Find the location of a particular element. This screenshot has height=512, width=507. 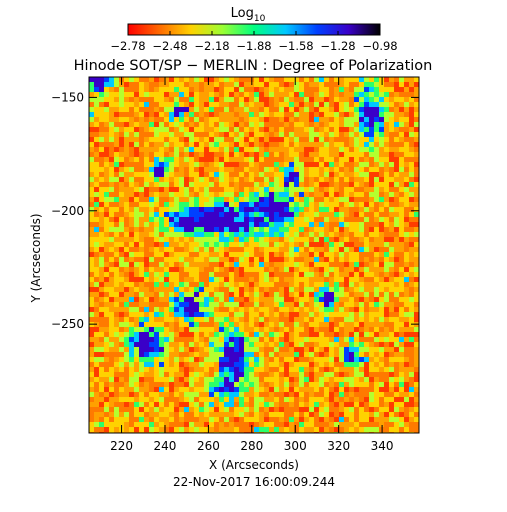

colorbar-tick-labels: −2.78 −2.48 −2.18 −1.88 −1.58 −1.28 −0.98 is located at coordinates (253, 46).